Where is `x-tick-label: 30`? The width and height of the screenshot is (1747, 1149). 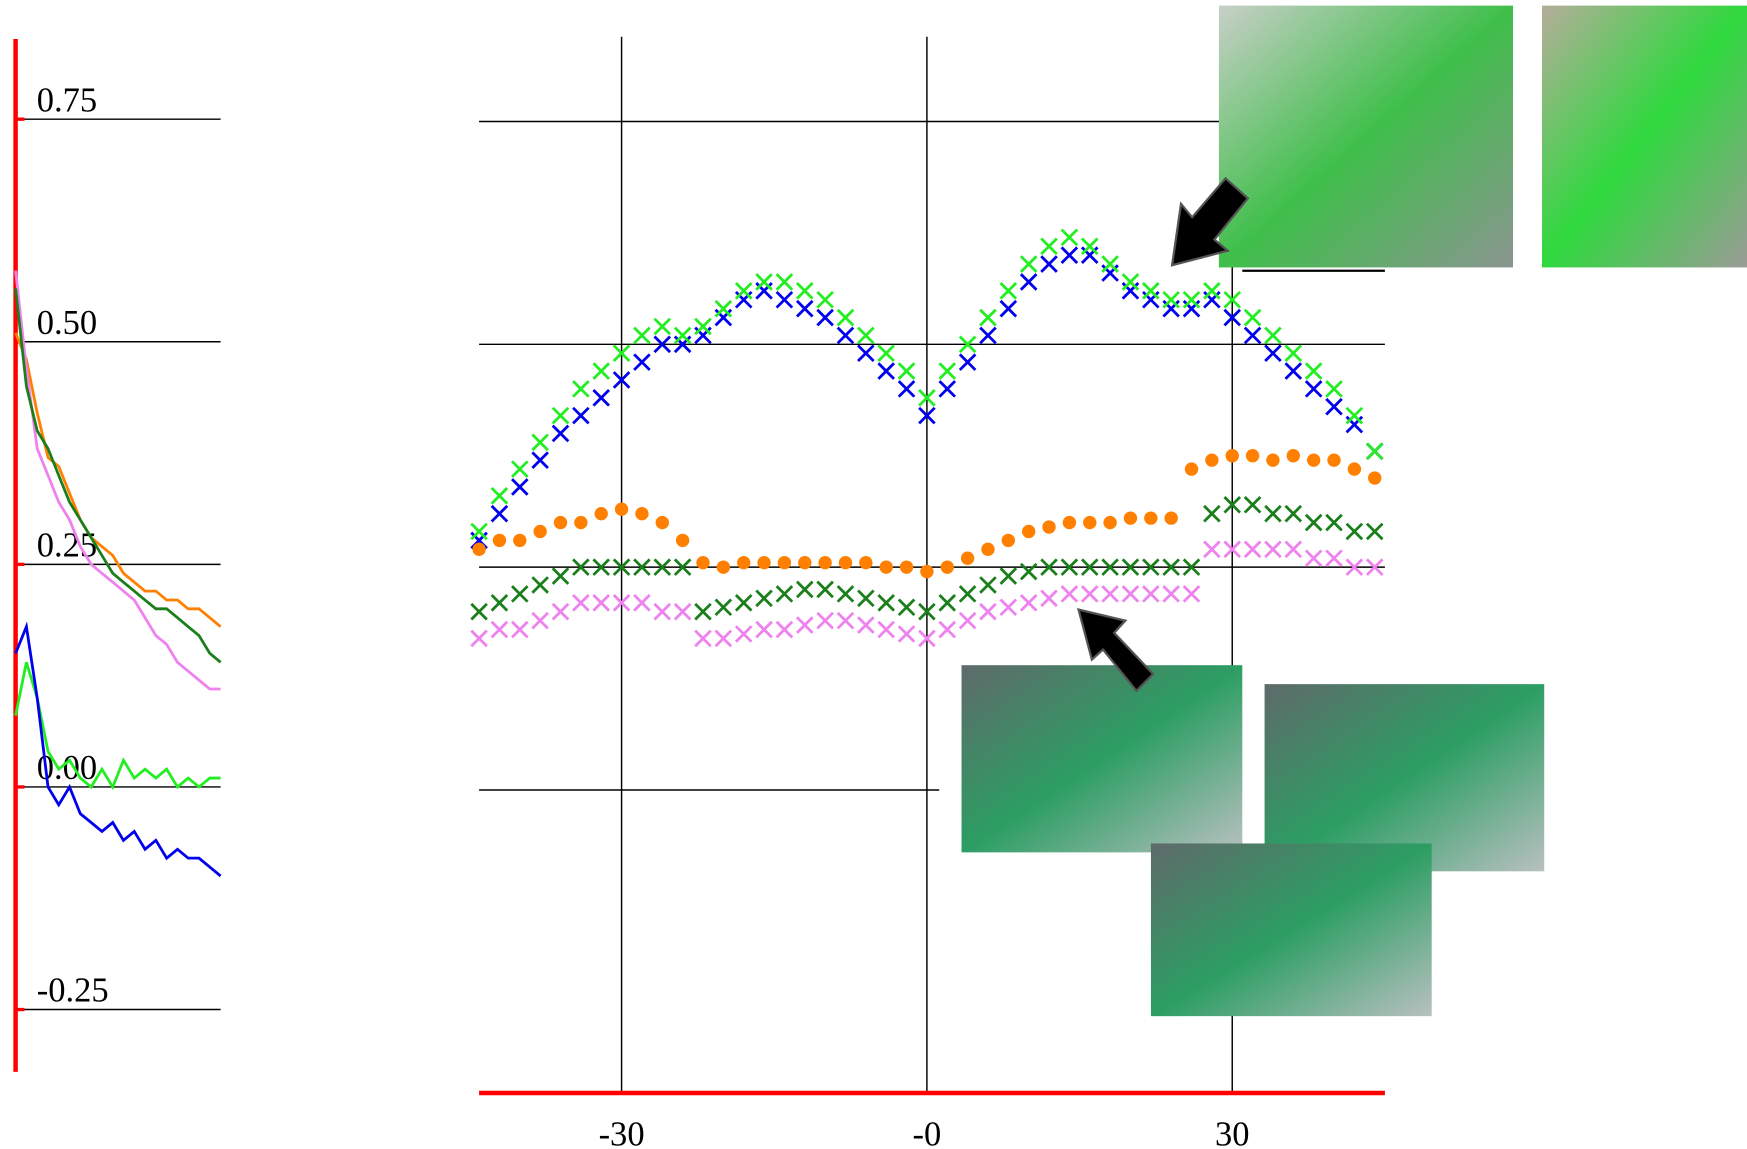
x-tick-label: 30 is located at coordinates (1232, 1132).